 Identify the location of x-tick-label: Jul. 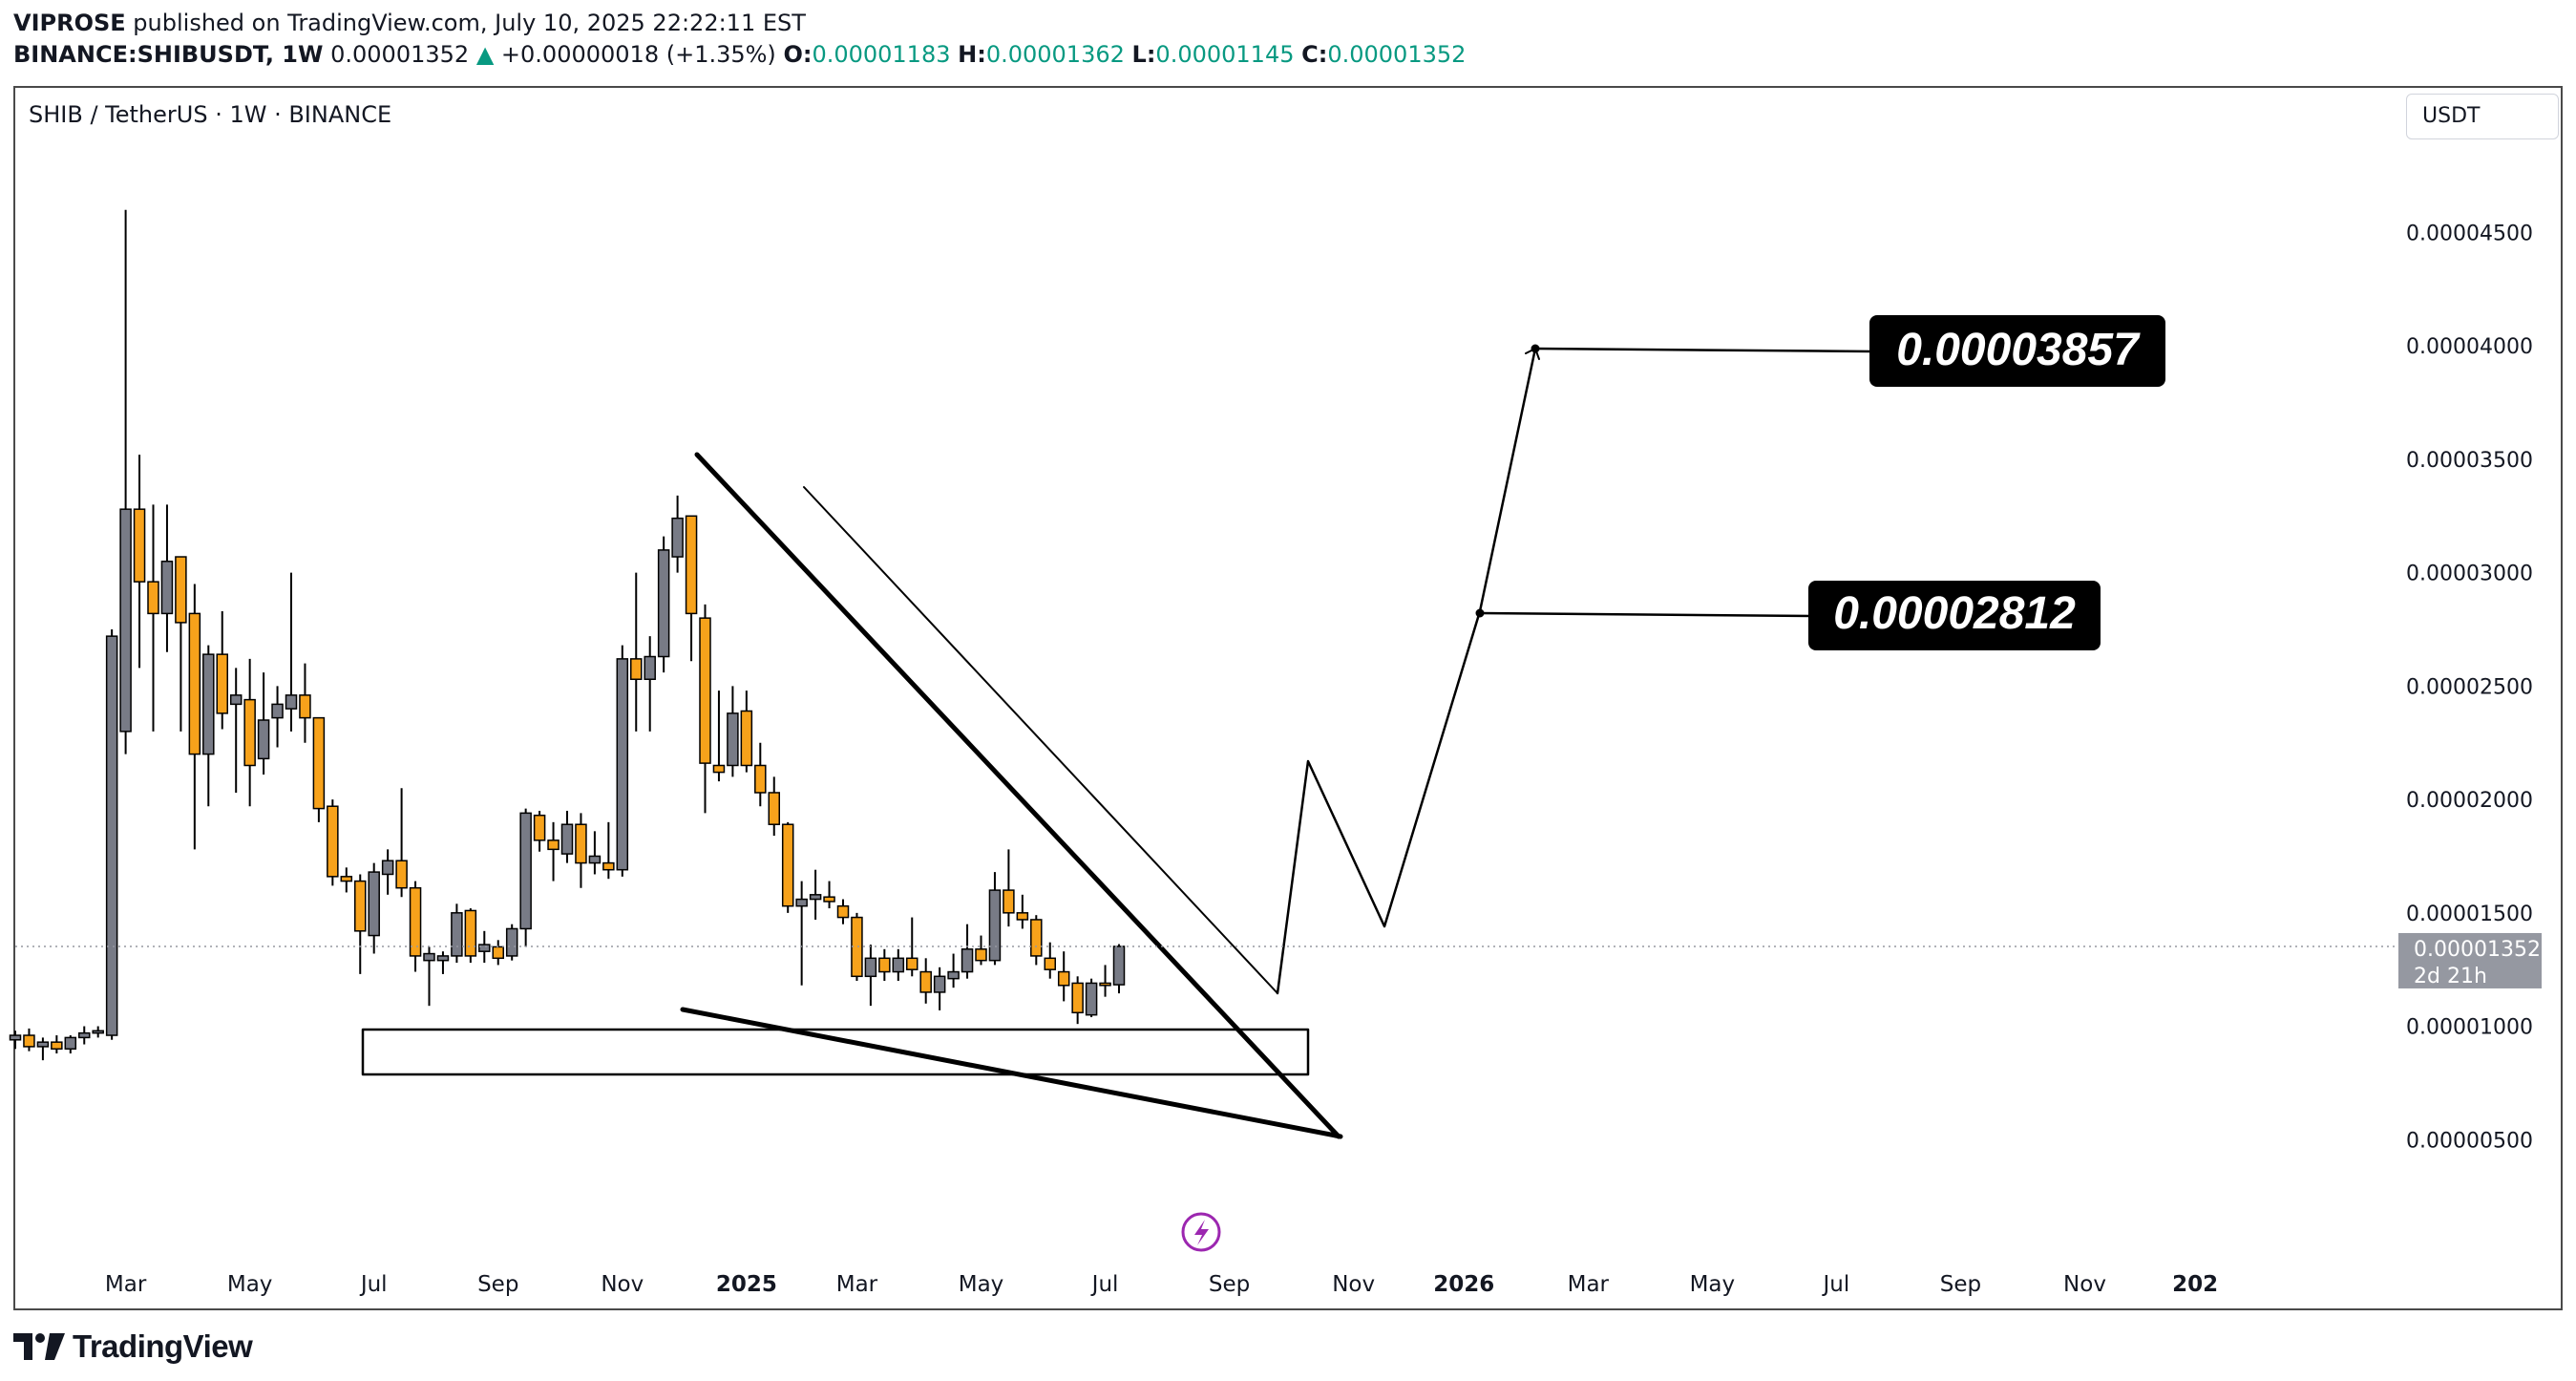
(1104, 1285).